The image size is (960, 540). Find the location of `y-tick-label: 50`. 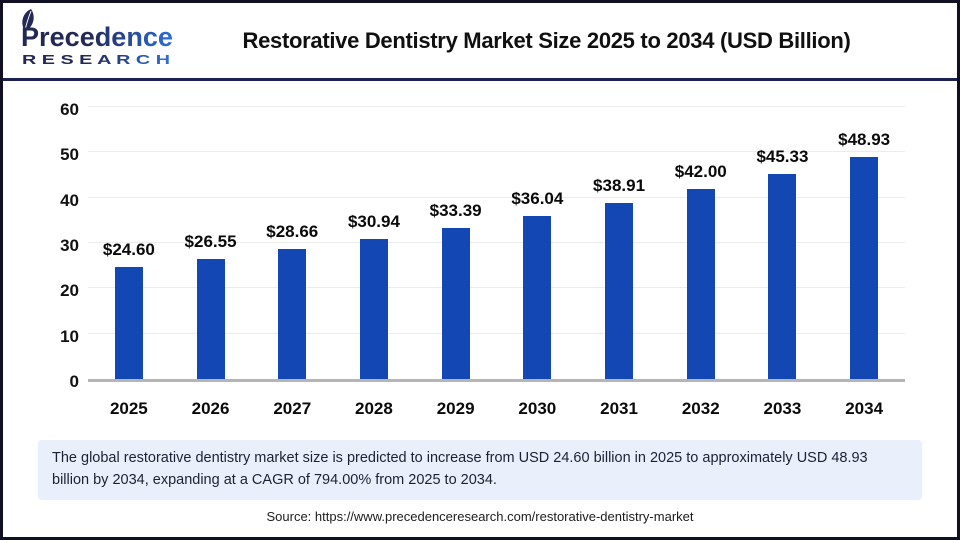

y-tick-label: 50 is located at coordinates (69, 155).